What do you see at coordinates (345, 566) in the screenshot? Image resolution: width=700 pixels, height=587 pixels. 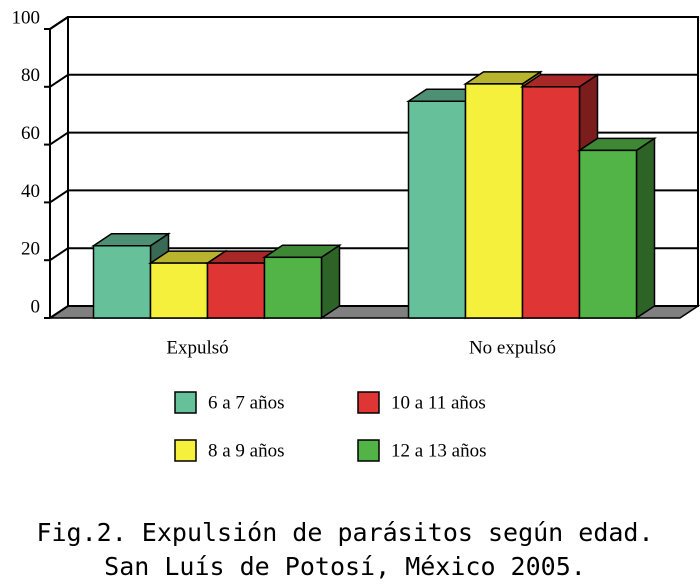 I see `caption-line: San Luís de Potosí, México 2005.` at bounding box center [345, 566].